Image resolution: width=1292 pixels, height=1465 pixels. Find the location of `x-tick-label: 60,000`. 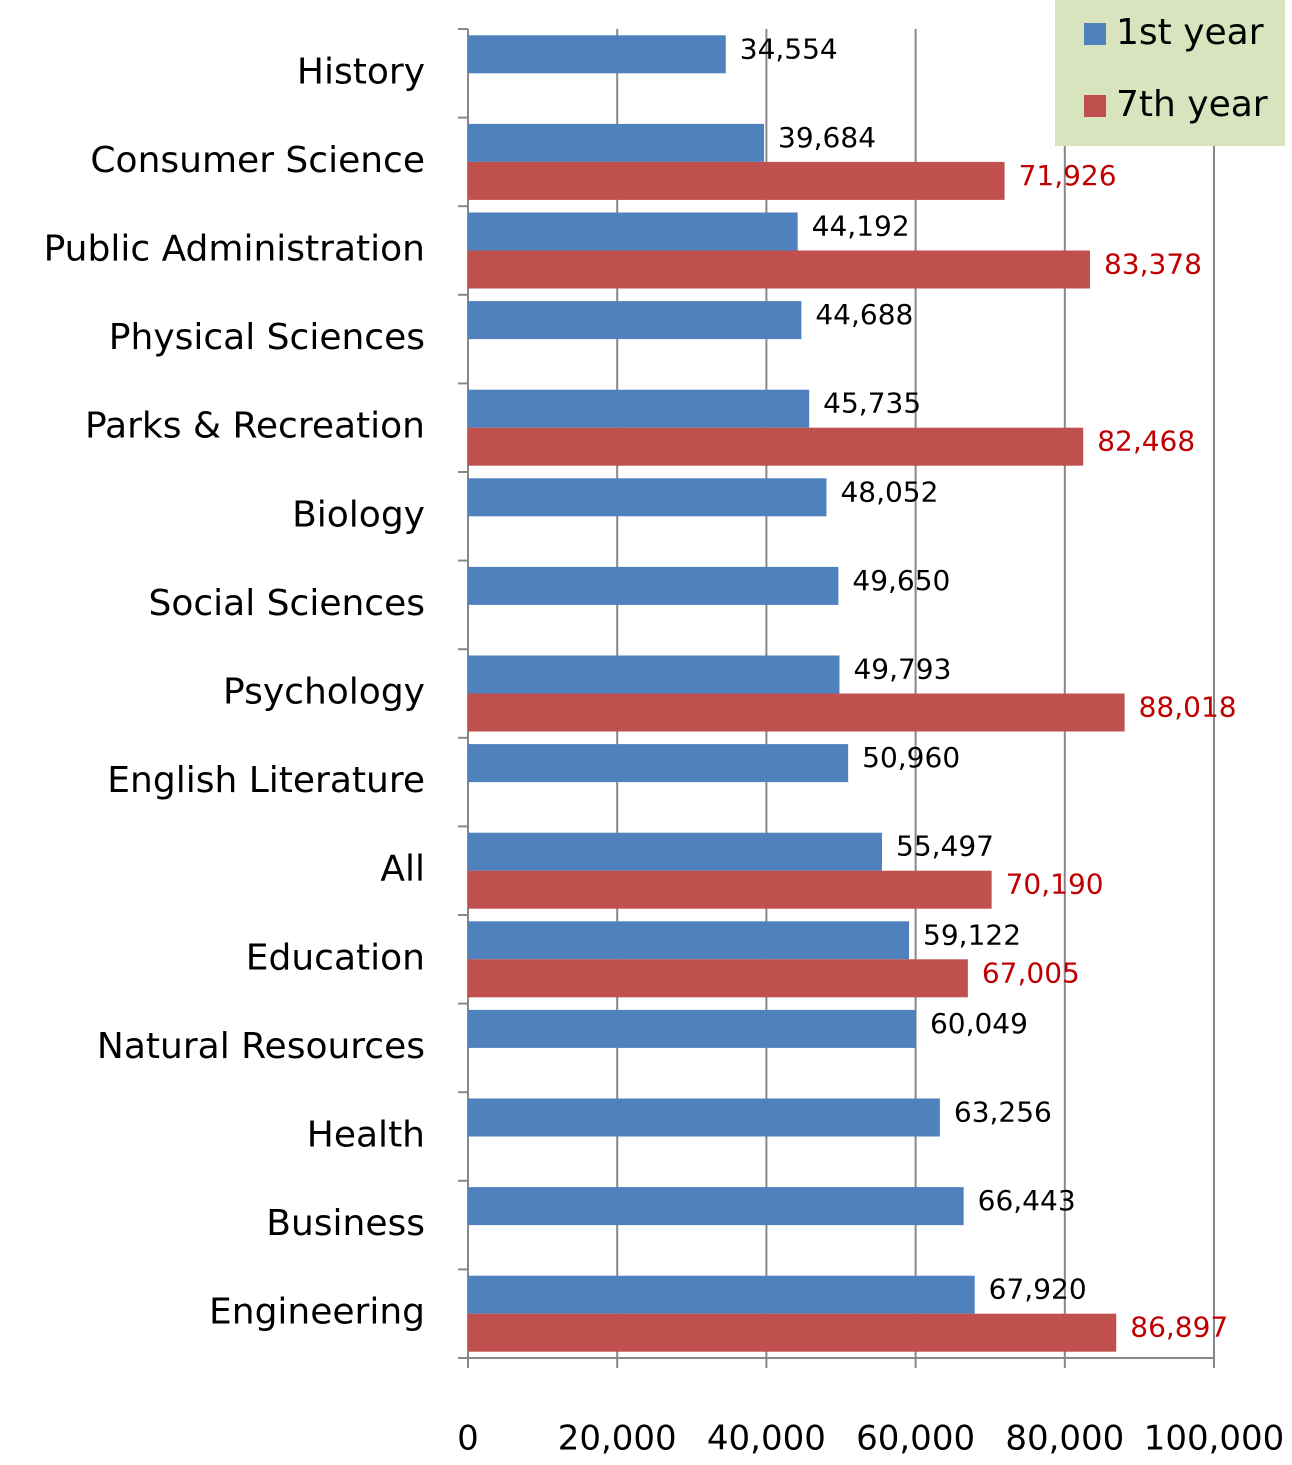

x-tick-label: 60,000 is located at coordinates (915, 1439).